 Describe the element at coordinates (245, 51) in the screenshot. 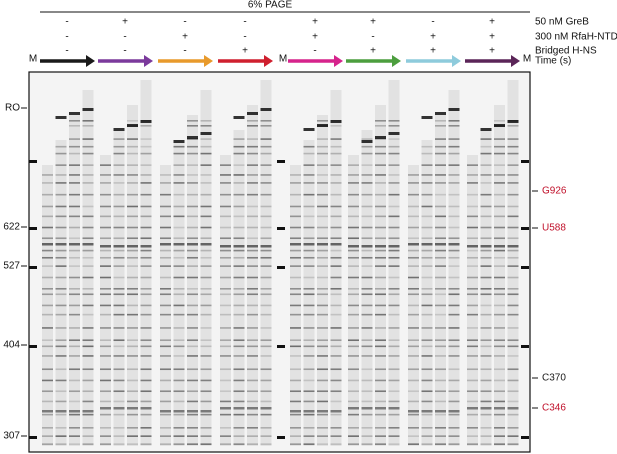

I see `condition-sign: +` at that location.